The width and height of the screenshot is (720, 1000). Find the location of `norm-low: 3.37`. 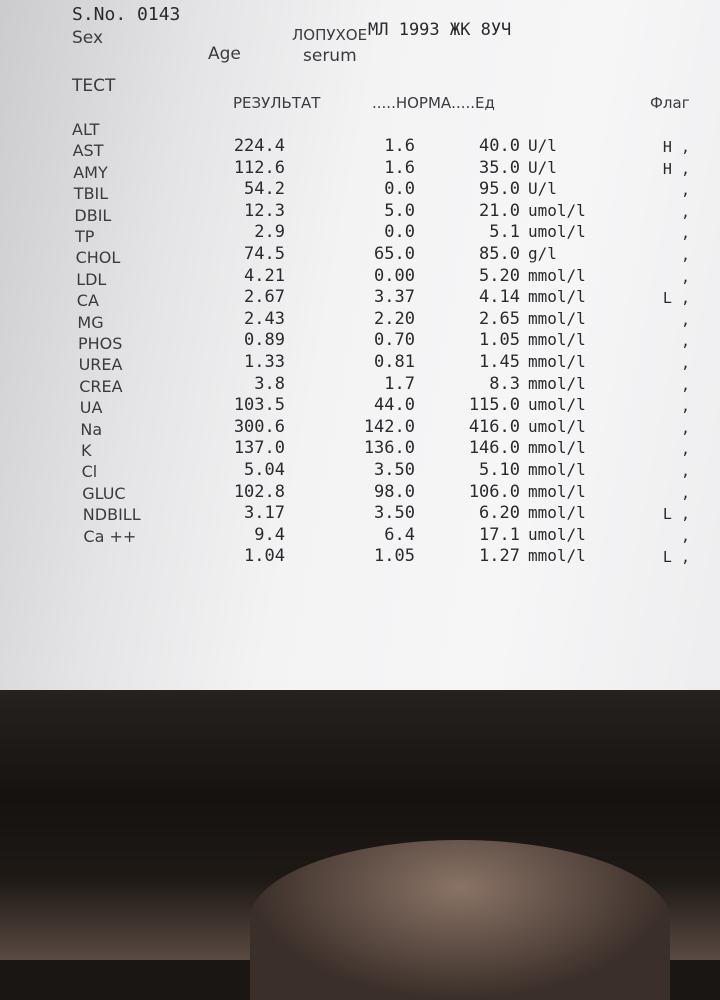

norm-low: 3.37 is located at coordinates (394, 297).